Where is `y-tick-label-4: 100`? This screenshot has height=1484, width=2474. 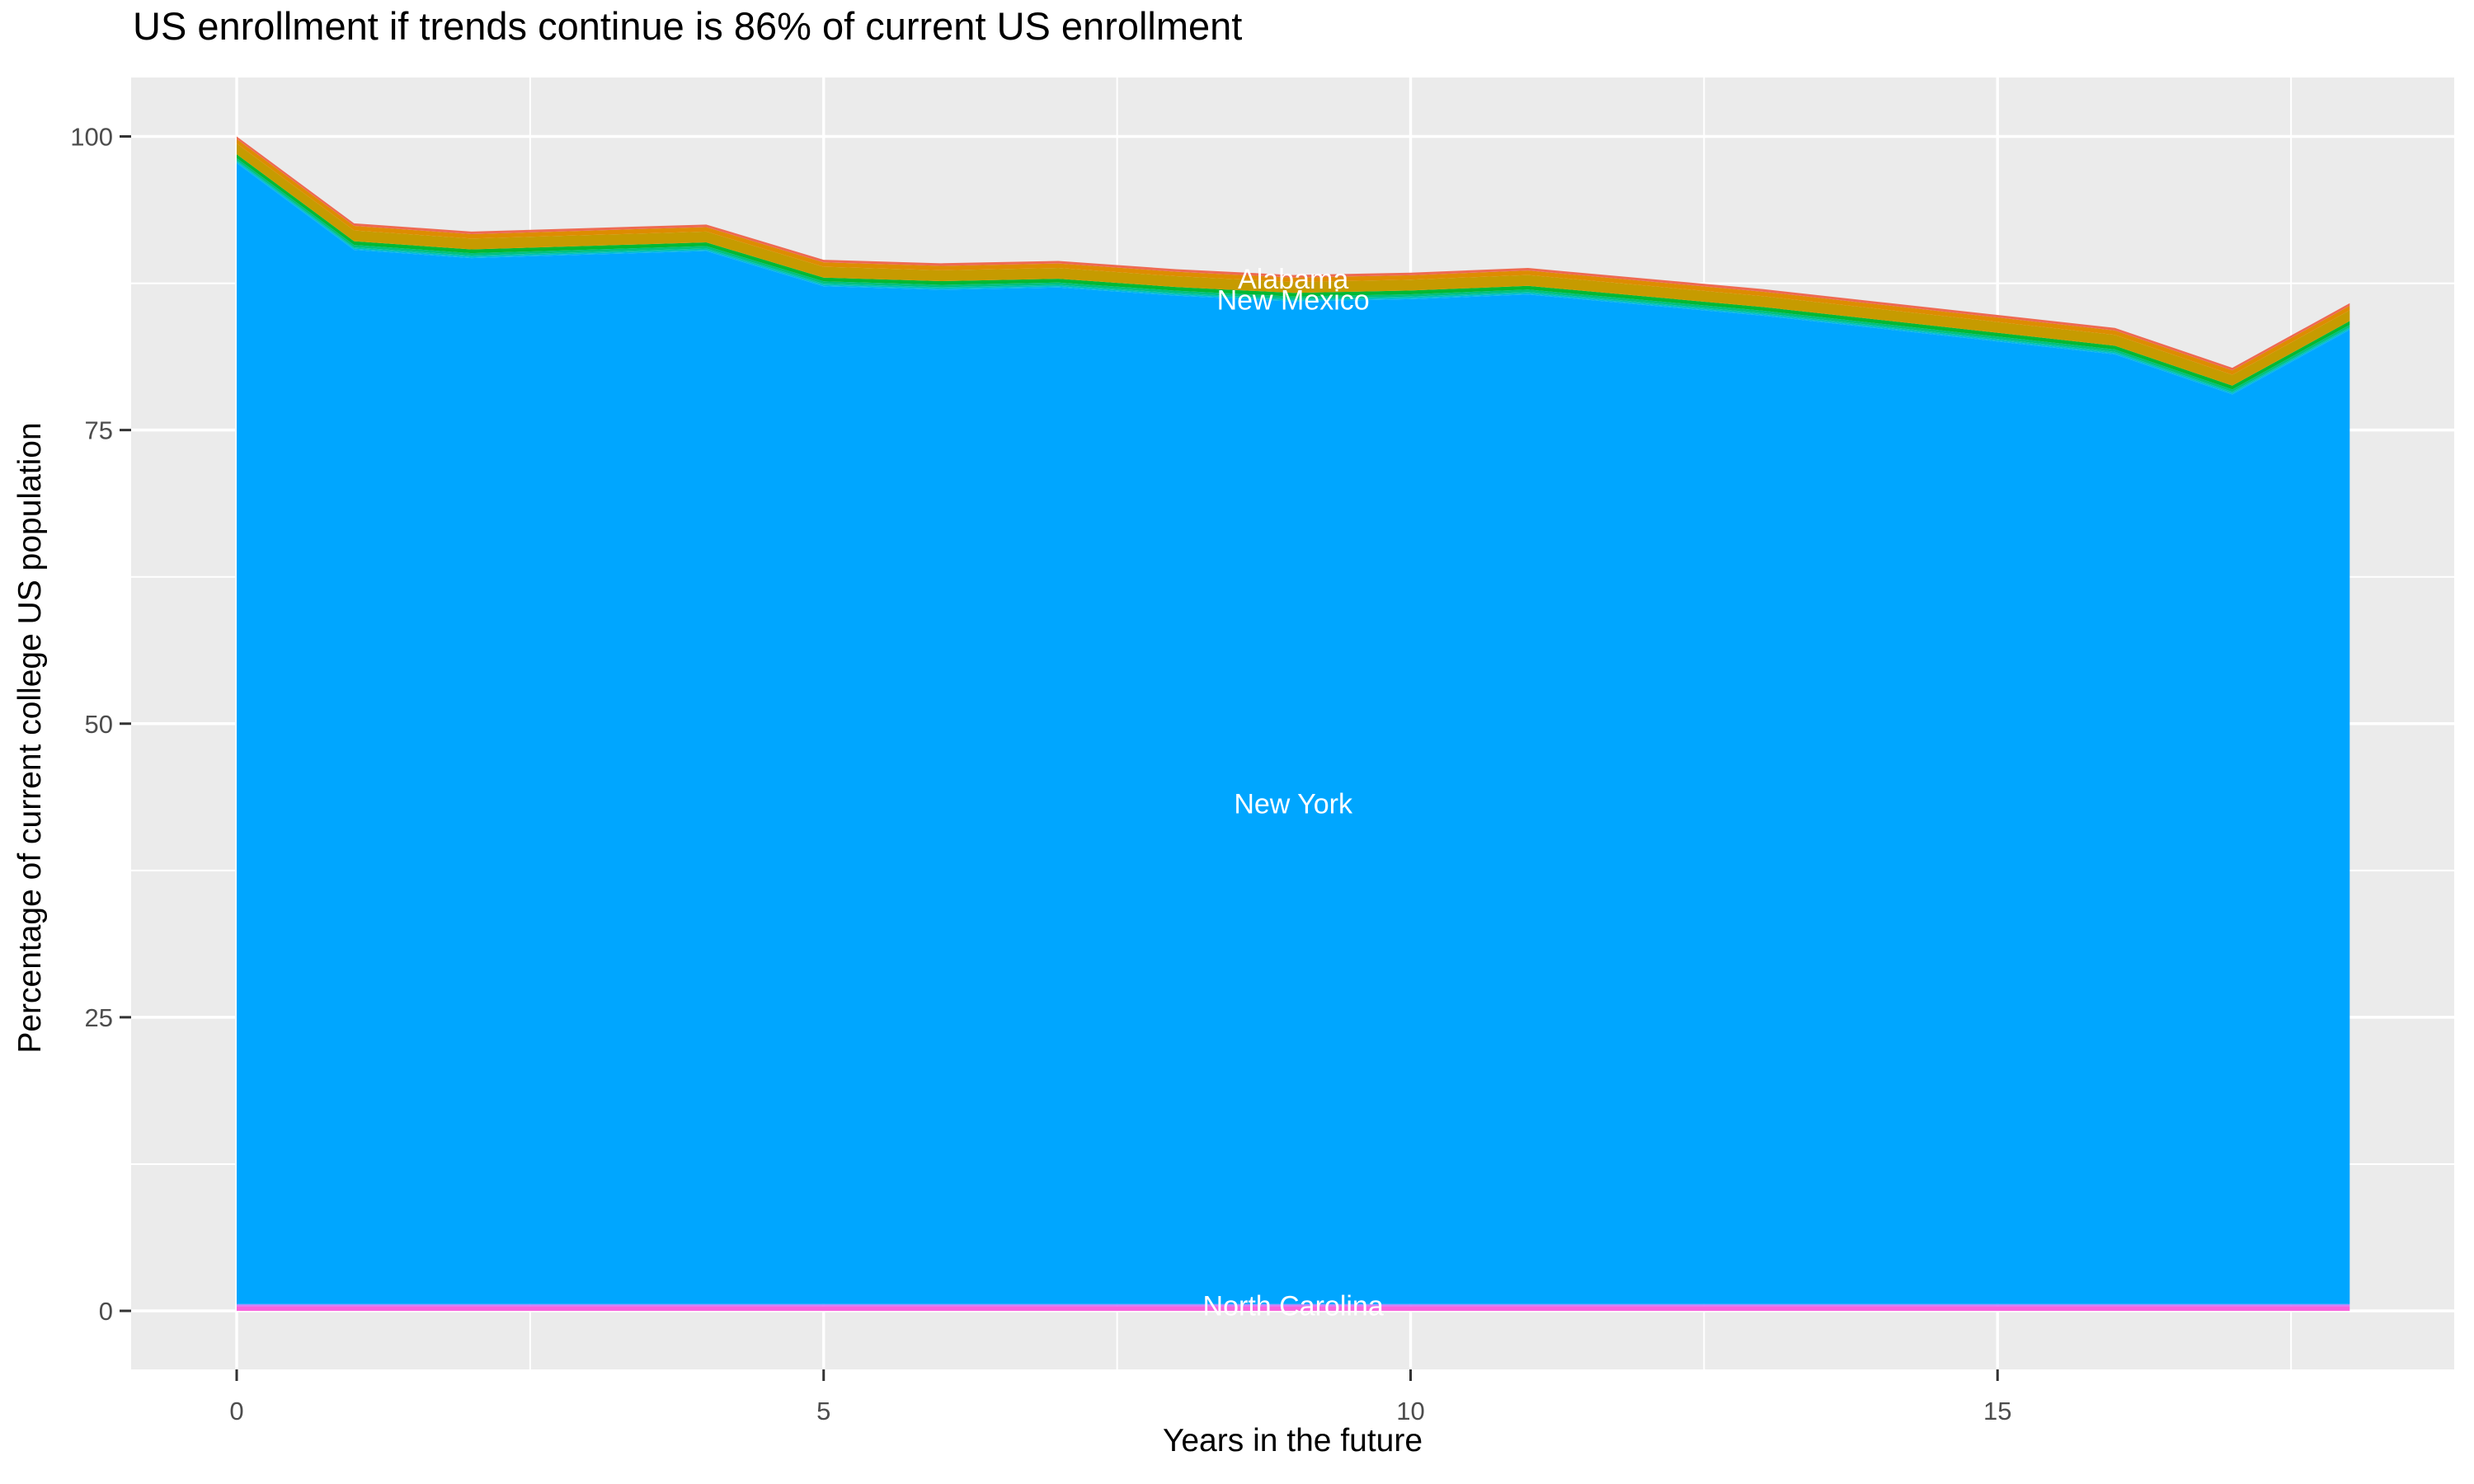
y-tick-label-4: 100 is located at coordinates (91, 137).